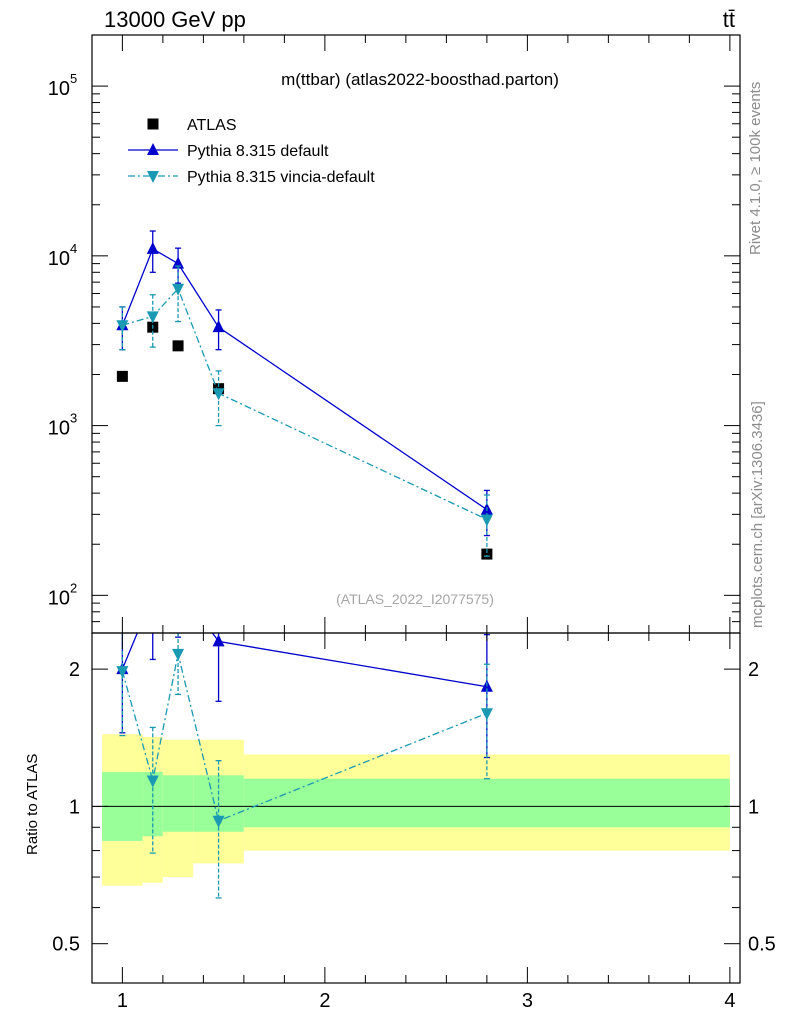 This screenshot has width=786, height=1024. I want to click on plot-title: m(ttbar) (atlas2022-boosthad.parton), so click(420, 79).